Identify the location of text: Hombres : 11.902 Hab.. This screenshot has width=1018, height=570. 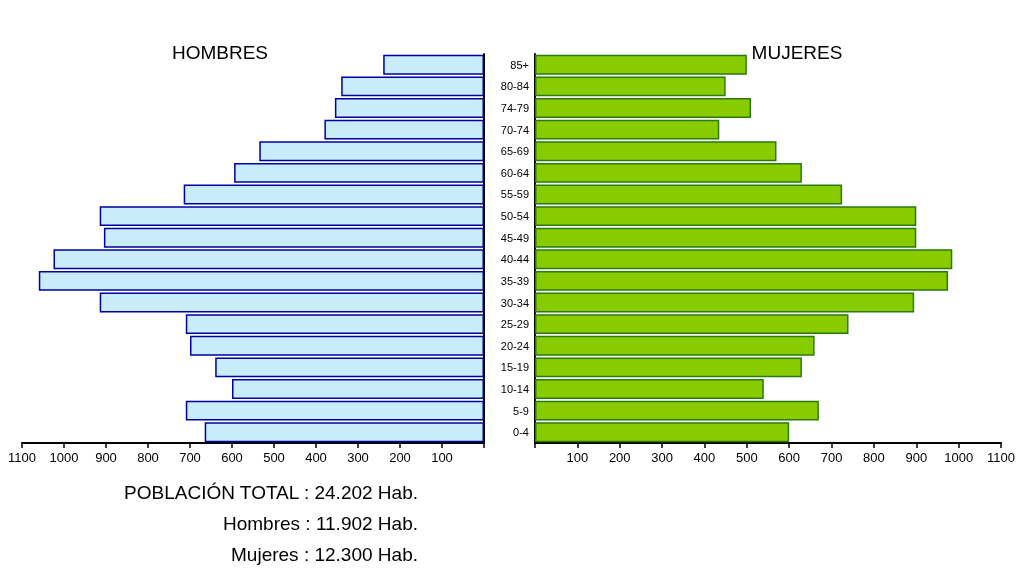
(320, 523).